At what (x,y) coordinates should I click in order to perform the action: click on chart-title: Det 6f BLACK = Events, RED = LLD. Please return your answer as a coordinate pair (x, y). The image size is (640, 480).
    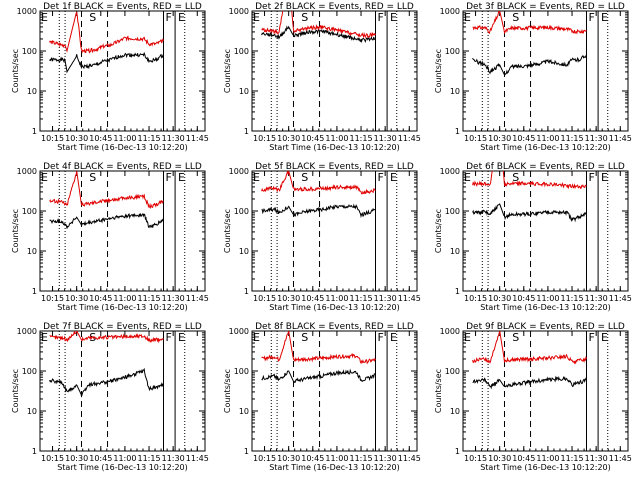
    Looking at the image, I should click on (545, 167).